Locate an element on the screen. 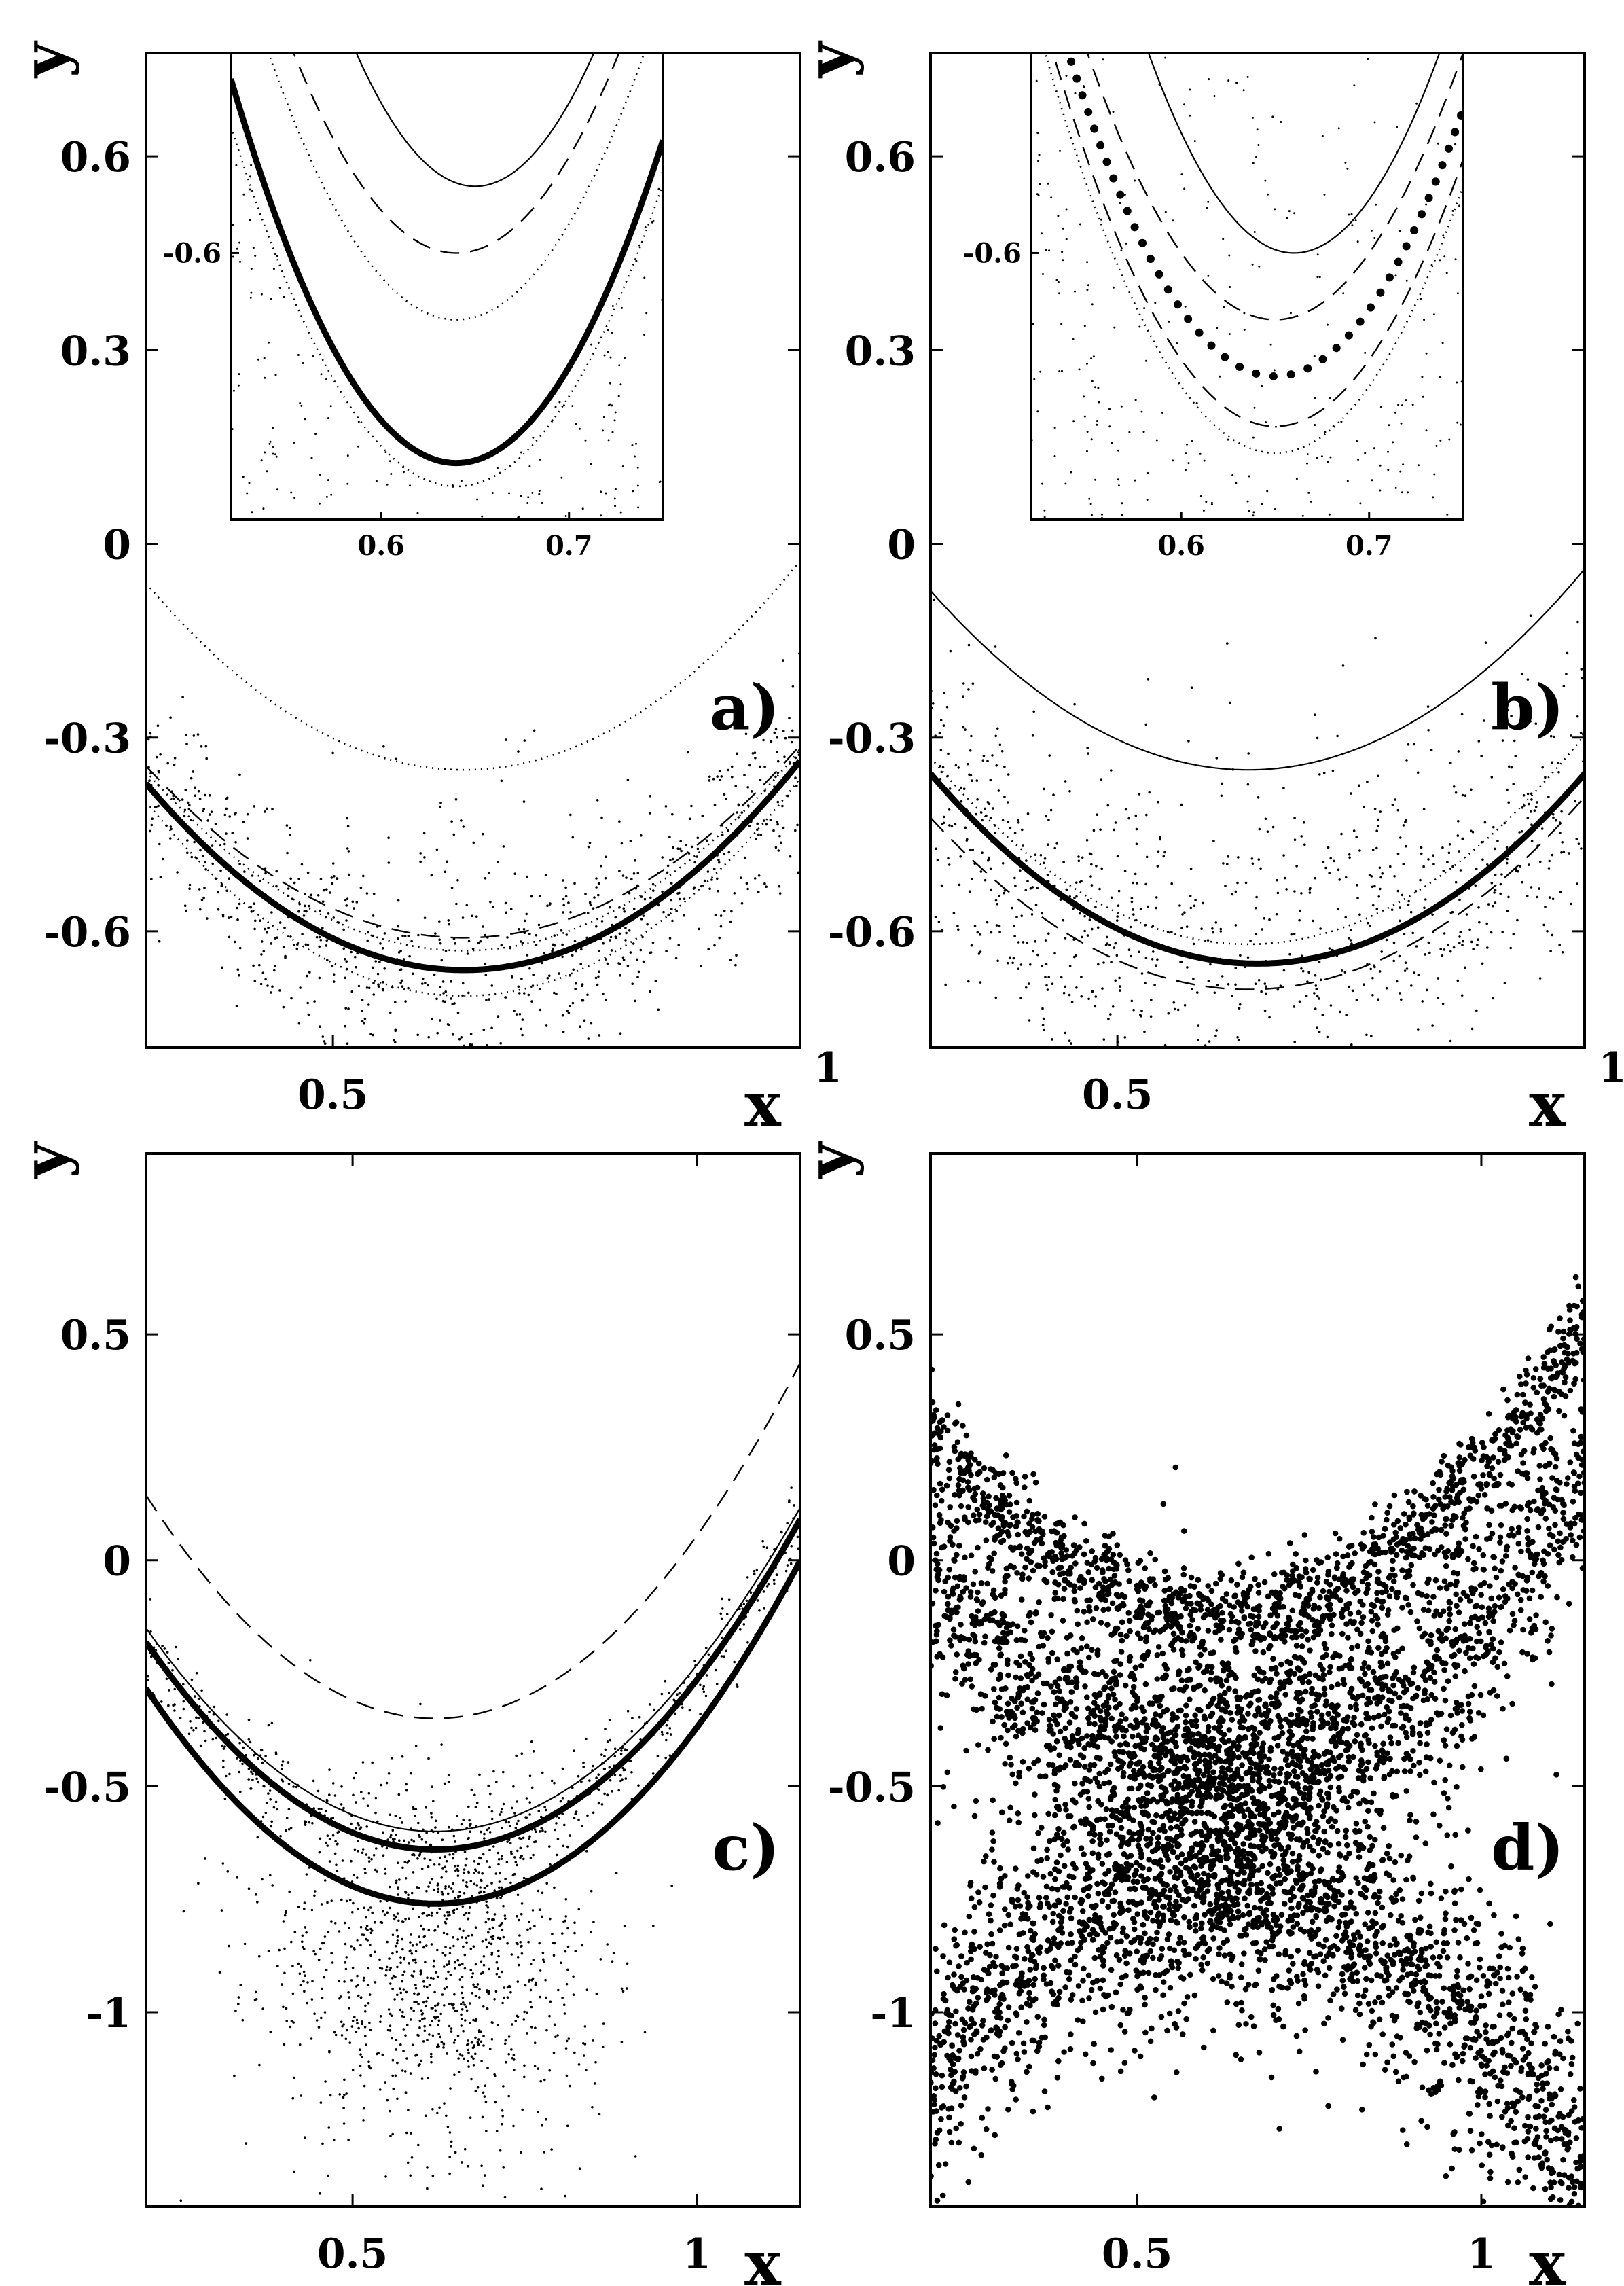  inset-frame is located at coordinates (1247, 286).